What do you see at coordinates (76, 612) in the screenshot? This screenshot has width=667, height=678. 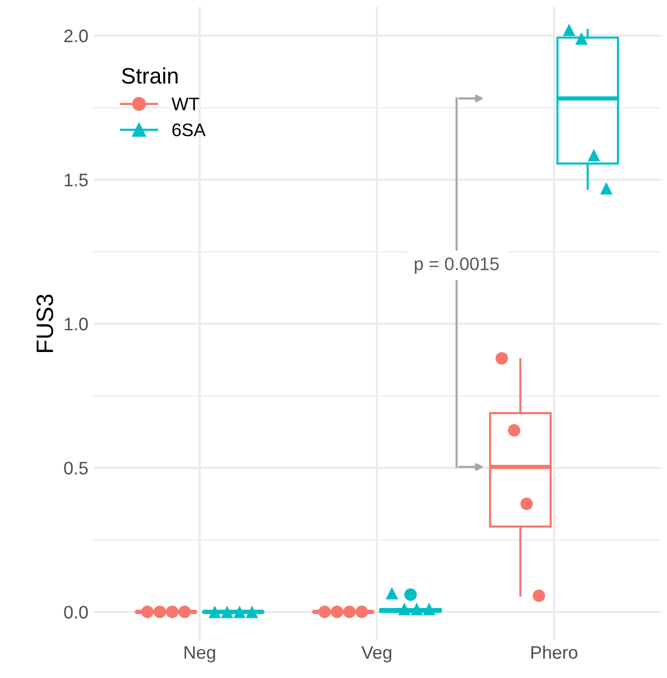 I see `y-tick-label: 0.0` at bounding box center [76, 612].